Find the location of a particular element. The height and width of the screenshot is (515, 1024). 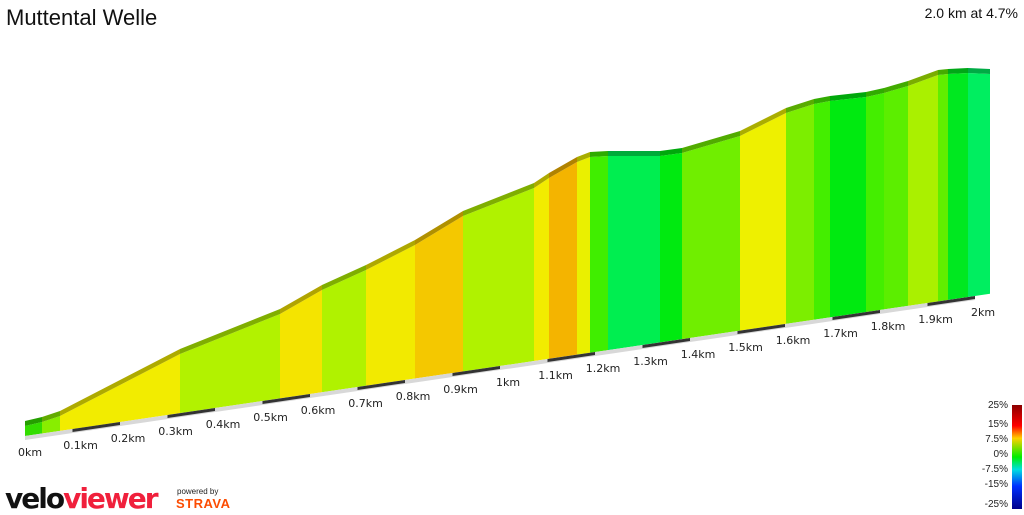

segment-summary: 2.0 km at 4.7% is located at coordinates (971, 13).